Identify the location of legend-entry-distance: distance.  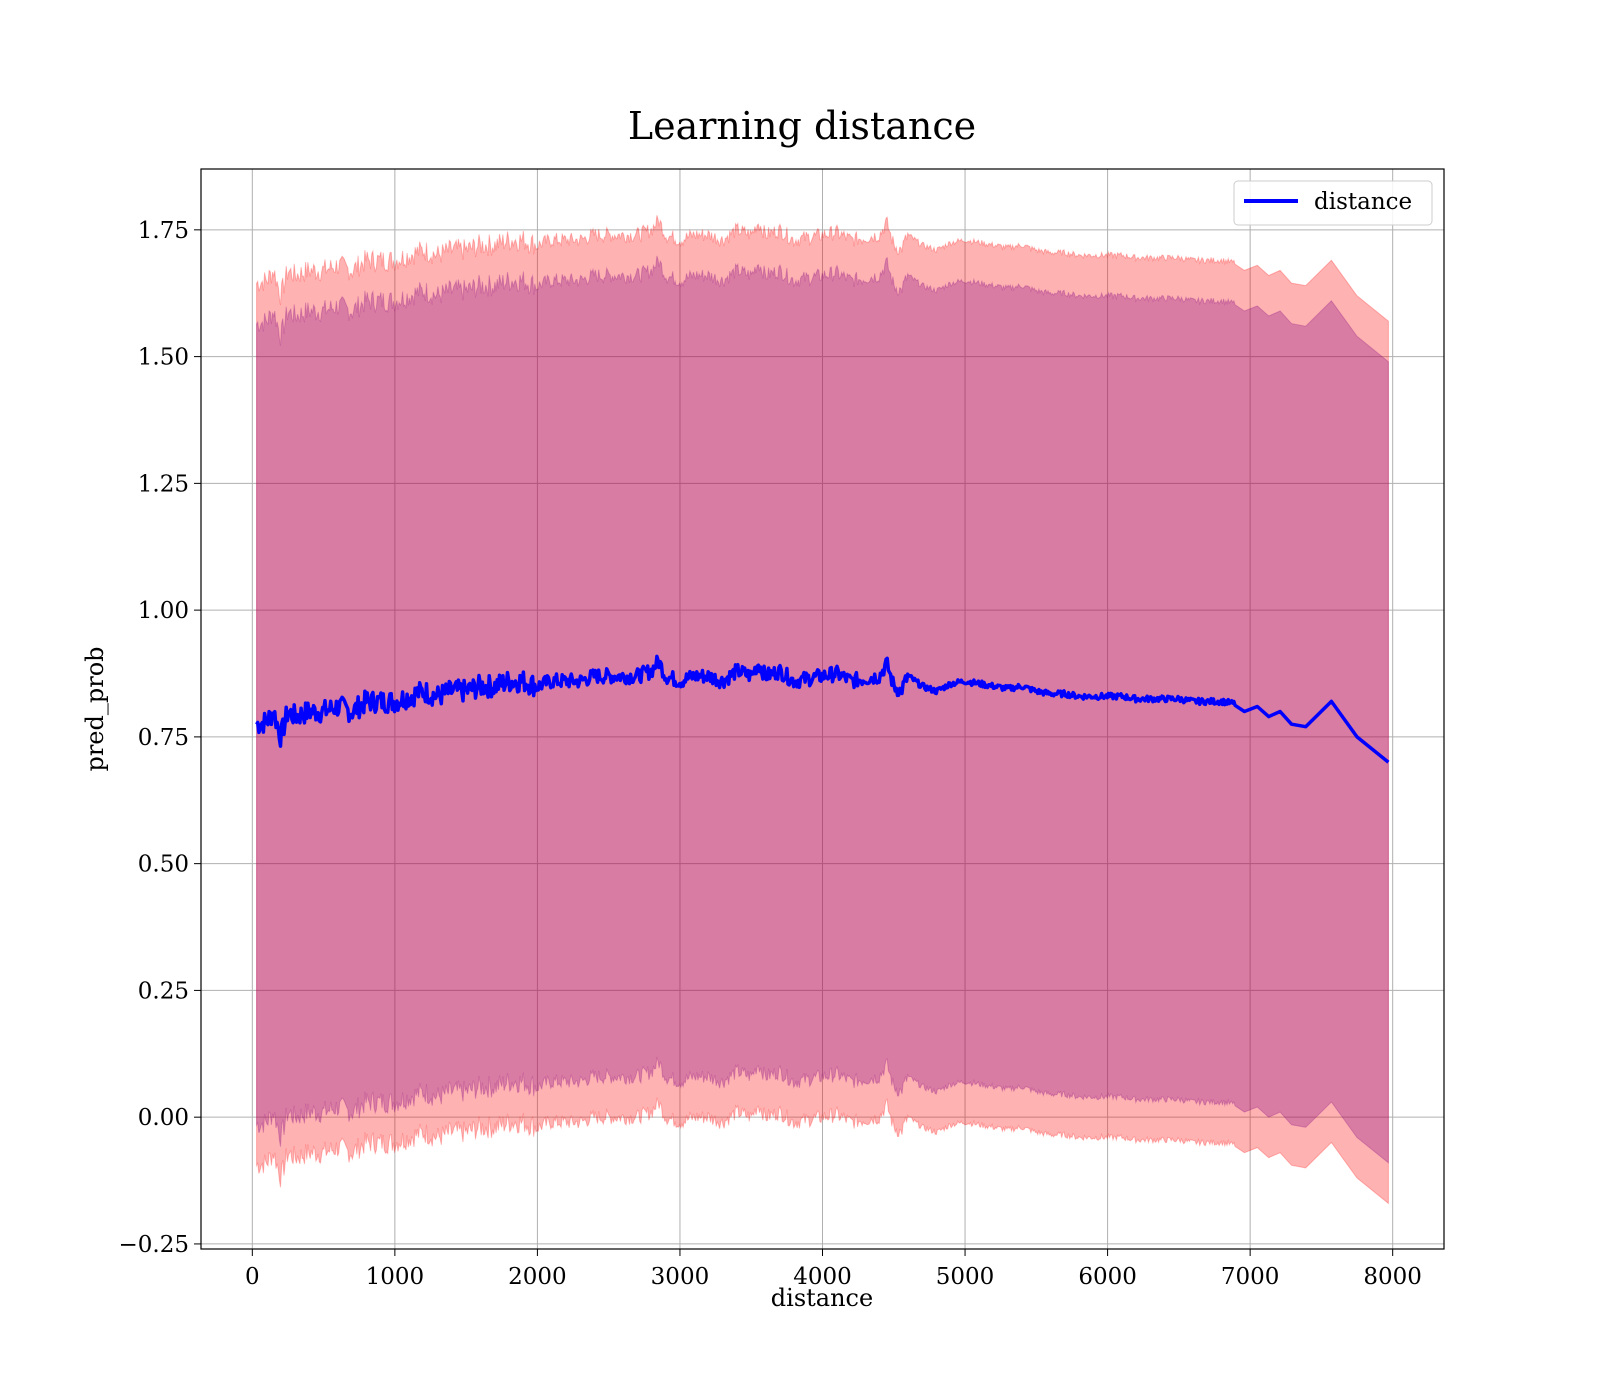
(1363, 202).